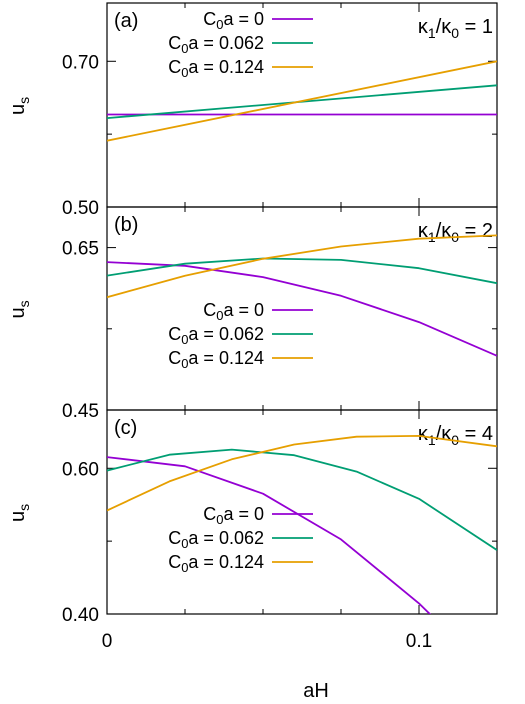 This screenshot has height=704, width=525. I want to click on y-tick-label: 0.45, so click(80, 411).